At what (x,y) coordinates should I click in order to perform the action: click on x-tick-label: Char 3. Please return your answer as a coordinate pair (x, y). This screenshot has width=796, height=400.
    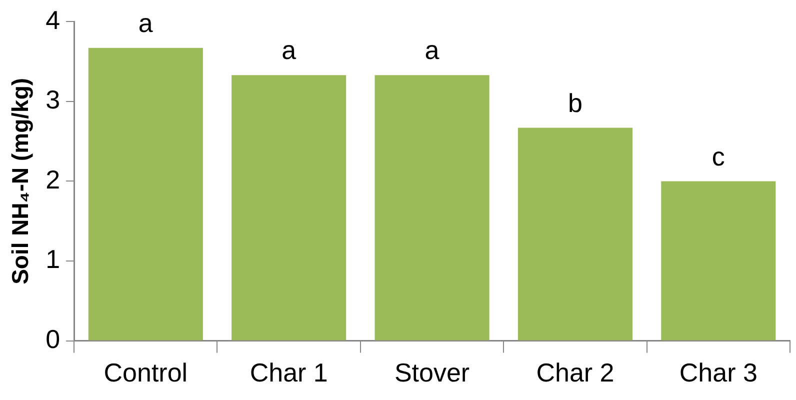
    Looking at the image, I should click on (718, 373).